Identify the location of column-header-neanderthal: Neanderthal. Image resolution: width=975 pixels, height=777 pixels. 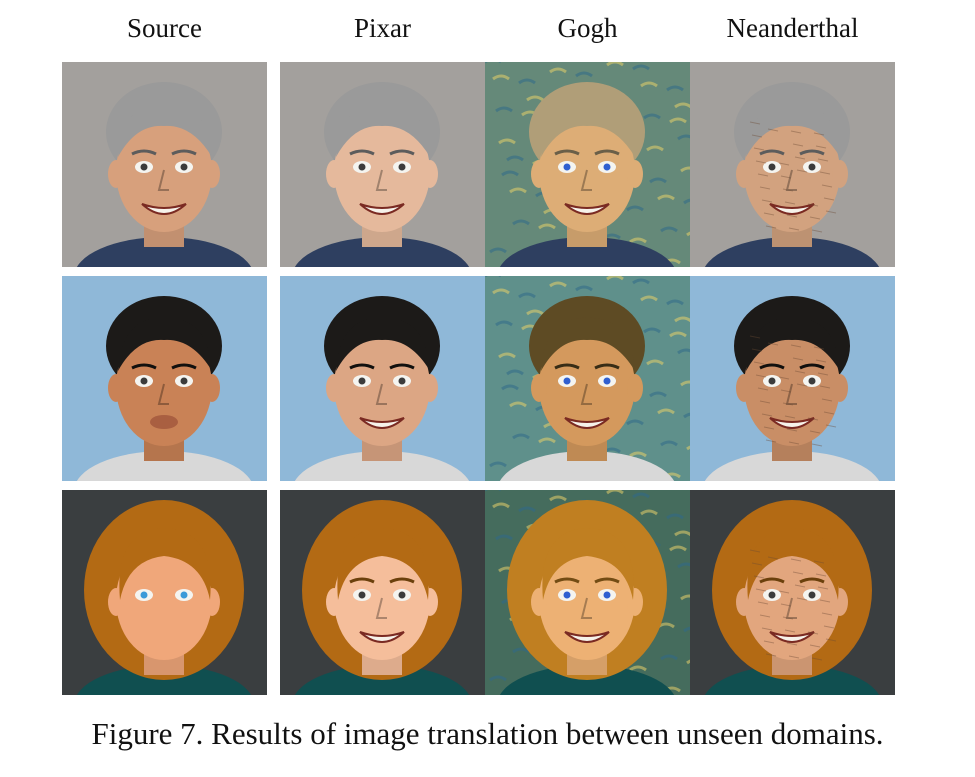
(792, 28).